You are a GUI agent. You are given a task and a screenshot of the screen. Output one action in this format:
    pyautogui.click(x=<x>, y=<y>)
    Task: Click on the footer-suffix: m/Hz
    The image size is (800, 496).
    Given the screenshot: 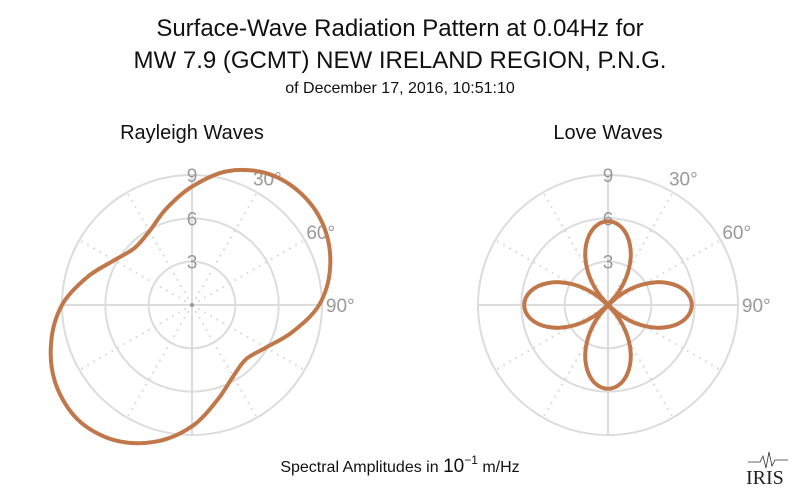 What is the action you would take?
    pyautogui.click(x=499, y=467)
    